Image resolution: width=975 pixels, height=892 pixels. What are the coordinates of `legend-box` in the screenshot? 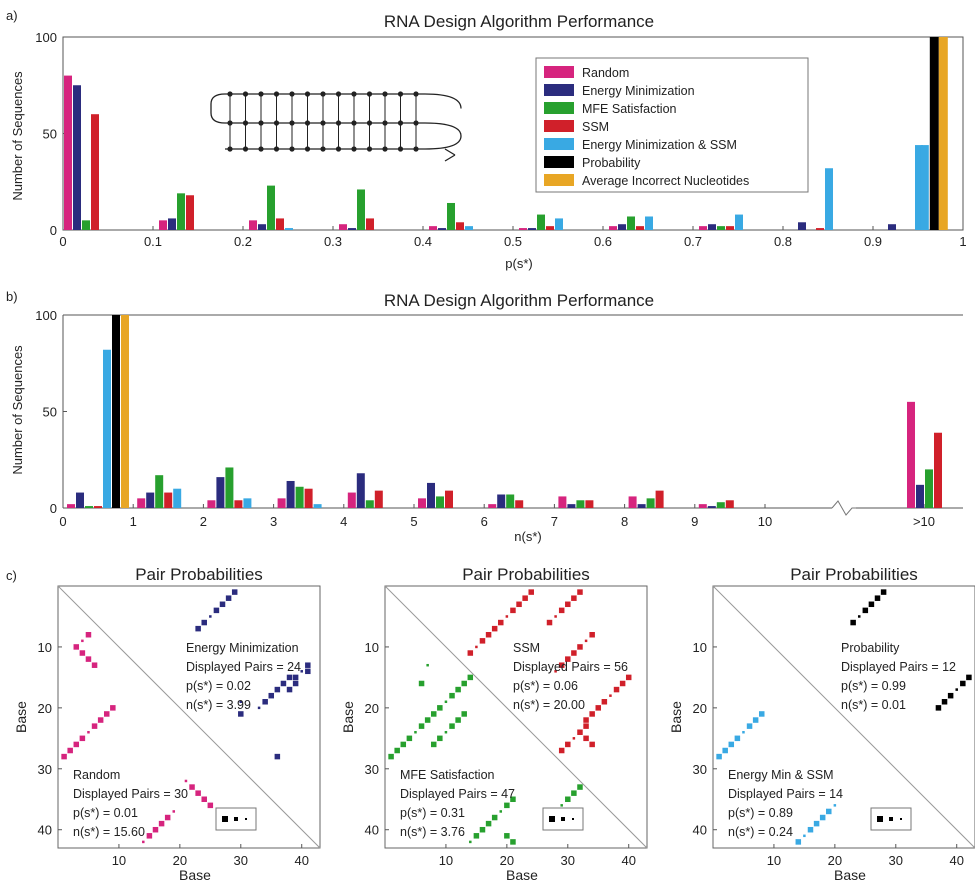 It's located at (672, 125).